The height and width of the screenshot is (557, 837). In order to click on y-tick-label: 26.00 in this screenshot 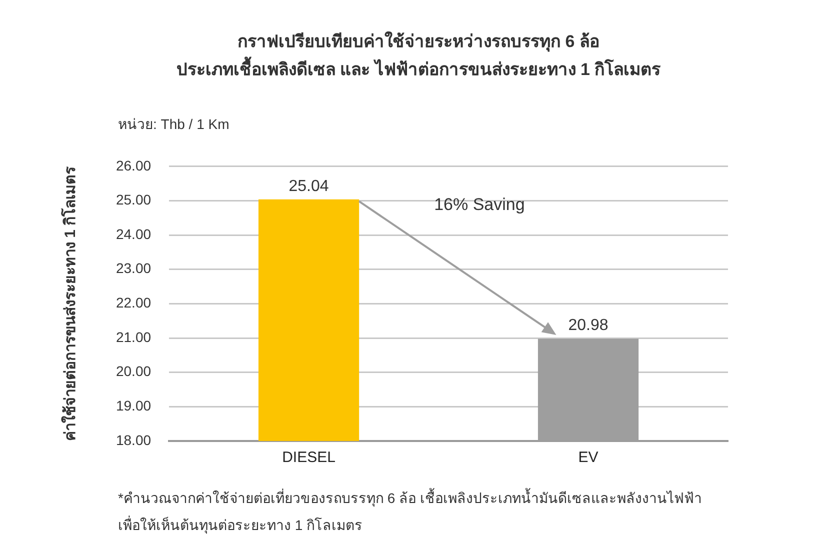, I will do `click(134, 165)`.